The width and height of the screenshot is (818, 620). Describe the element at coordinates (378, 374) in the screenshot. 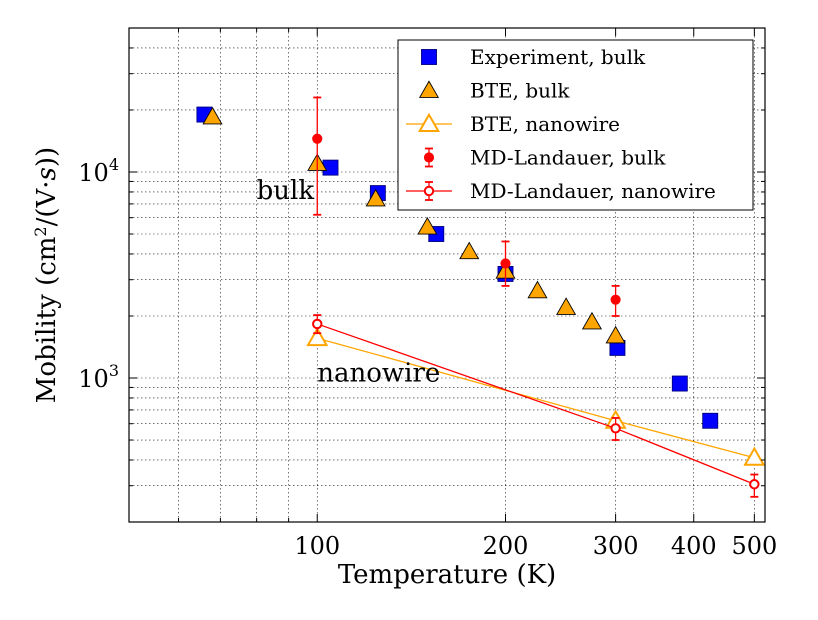

I see `annotation-nanowire: nanowire` at that location.